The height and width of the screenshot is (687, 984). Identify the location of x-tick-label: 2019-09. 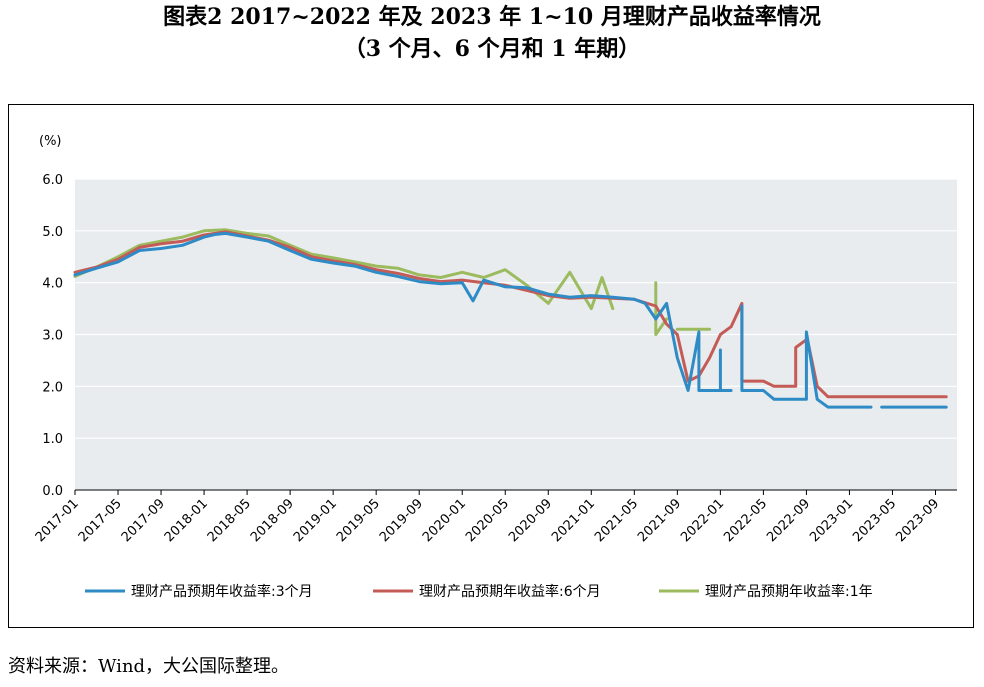
(401, 520).